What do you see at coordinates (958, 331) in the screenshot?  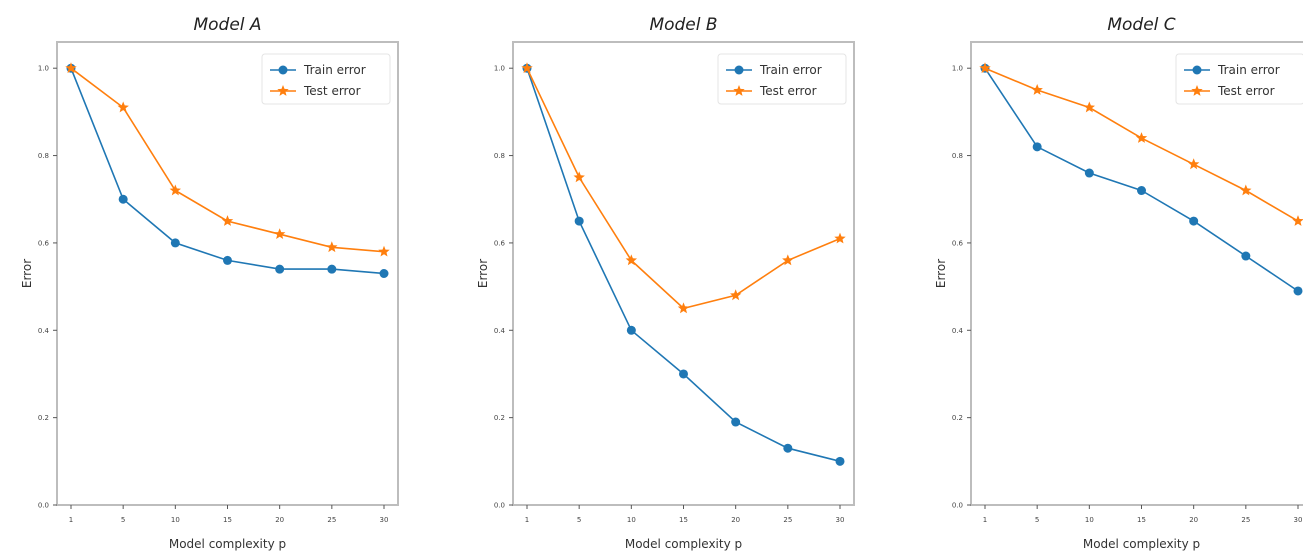 I see `y-tick-label: 0.4` at bounding box center [958, 331].